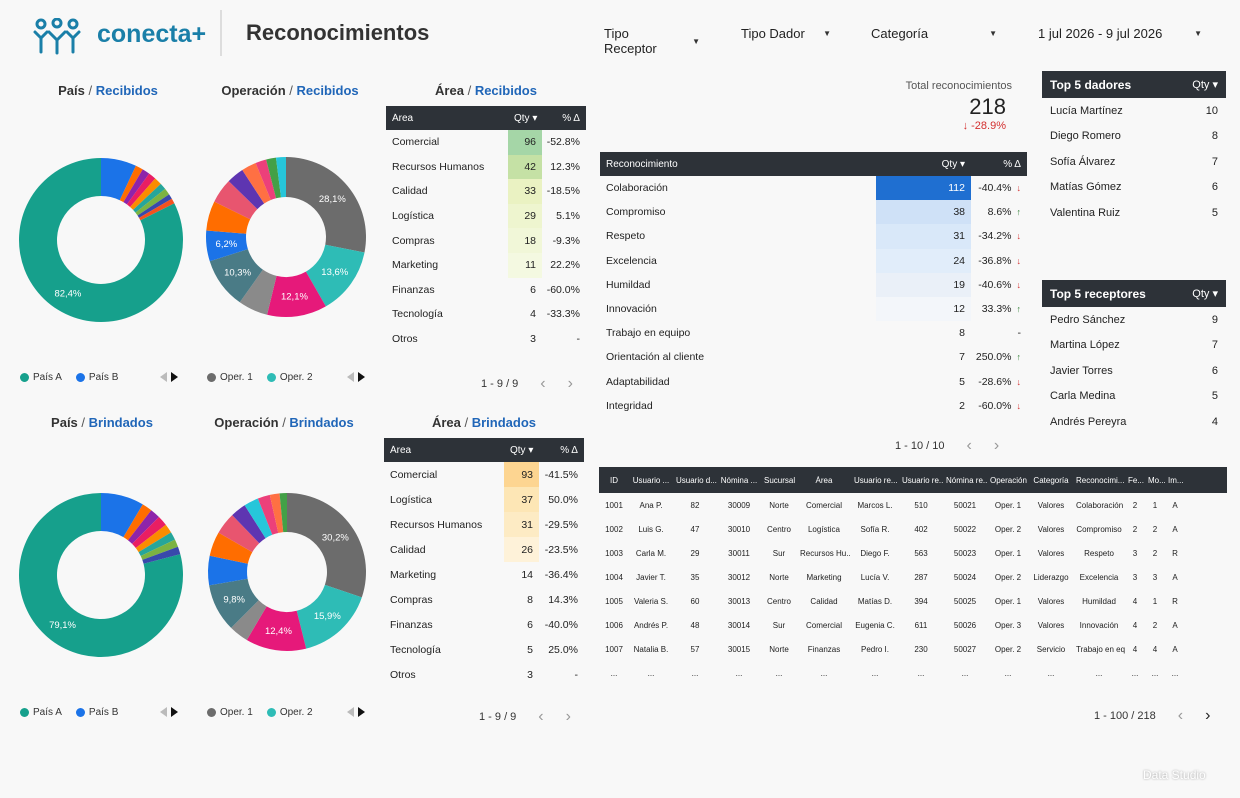  What do you see at coordinates (484, 474) in the screenshot?
I see `table-row: Comercial 93 -41.5%` at bounding box center [484, 474].